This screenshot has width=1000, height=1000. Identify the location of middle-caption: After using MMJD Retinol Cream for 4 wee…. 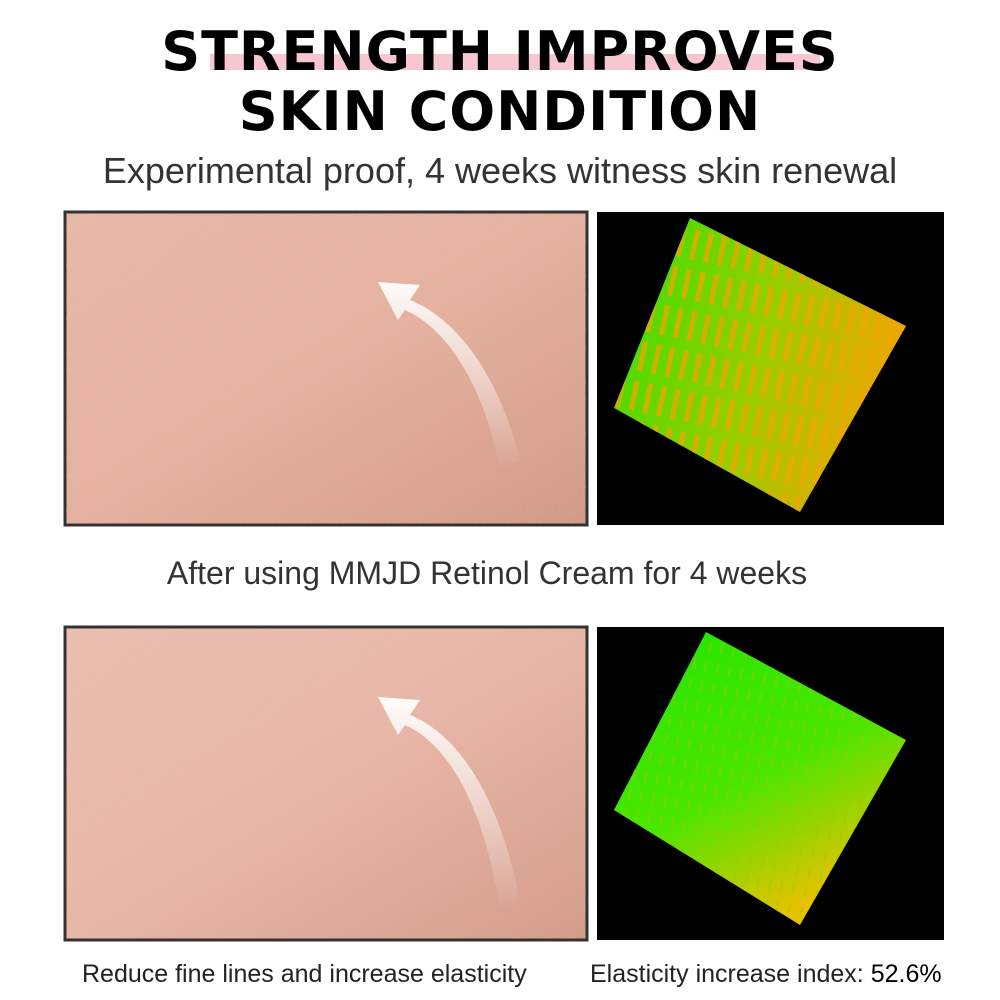
(487, 573).